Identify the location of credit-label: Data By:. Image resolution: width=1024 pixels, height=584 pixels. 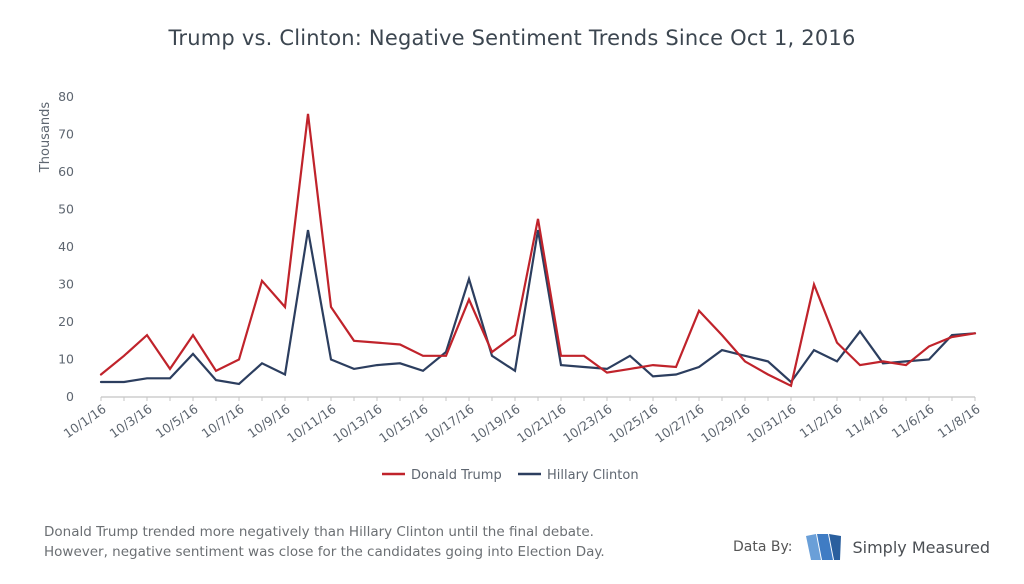
(763, 547).